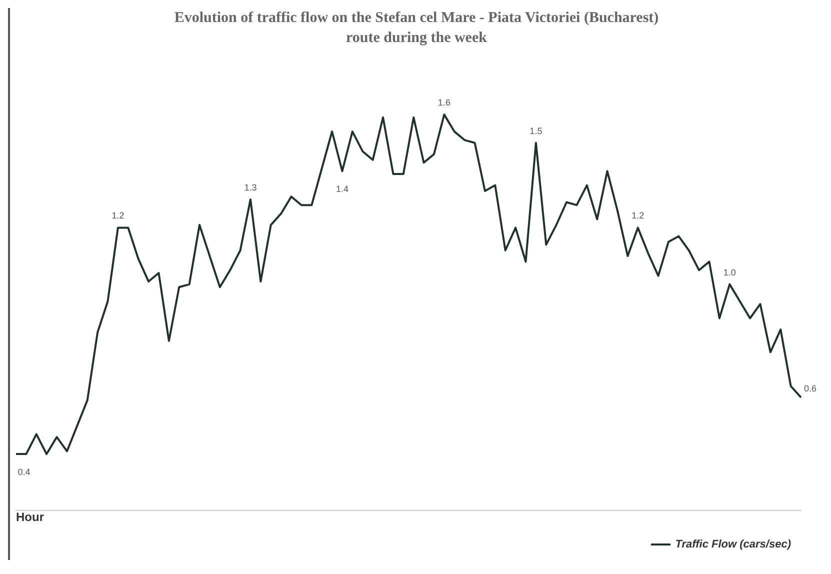  What do you see at coordinates (250, 187) in the screenshot?
I see `data-label: 1.3` at bounding box center [250, 187].